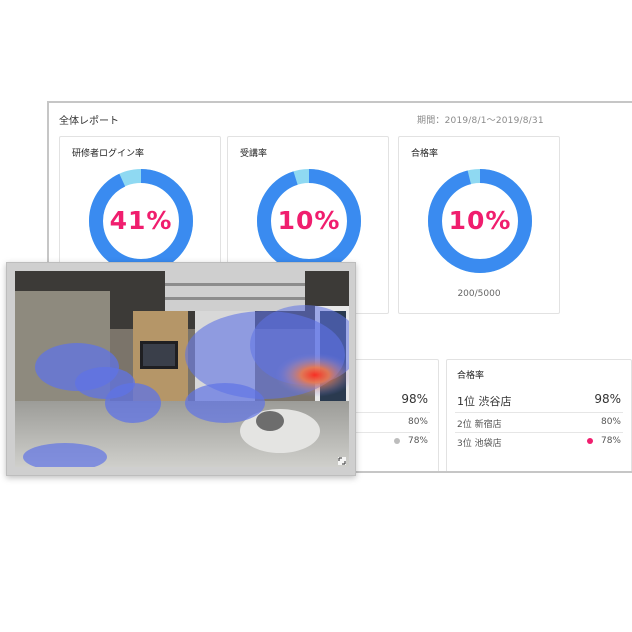  Describe the element at coordinates (108, 154) in the screenshot. I see `card-title: 研修者ログイン率` at that location.